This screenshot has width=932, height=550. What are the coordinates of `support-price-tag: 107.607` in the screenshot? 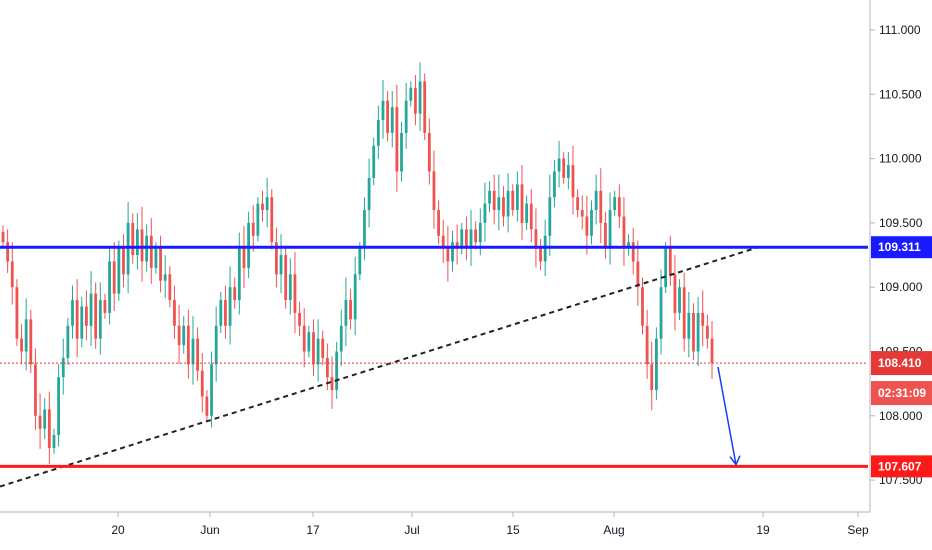 It's located at (901, 466).